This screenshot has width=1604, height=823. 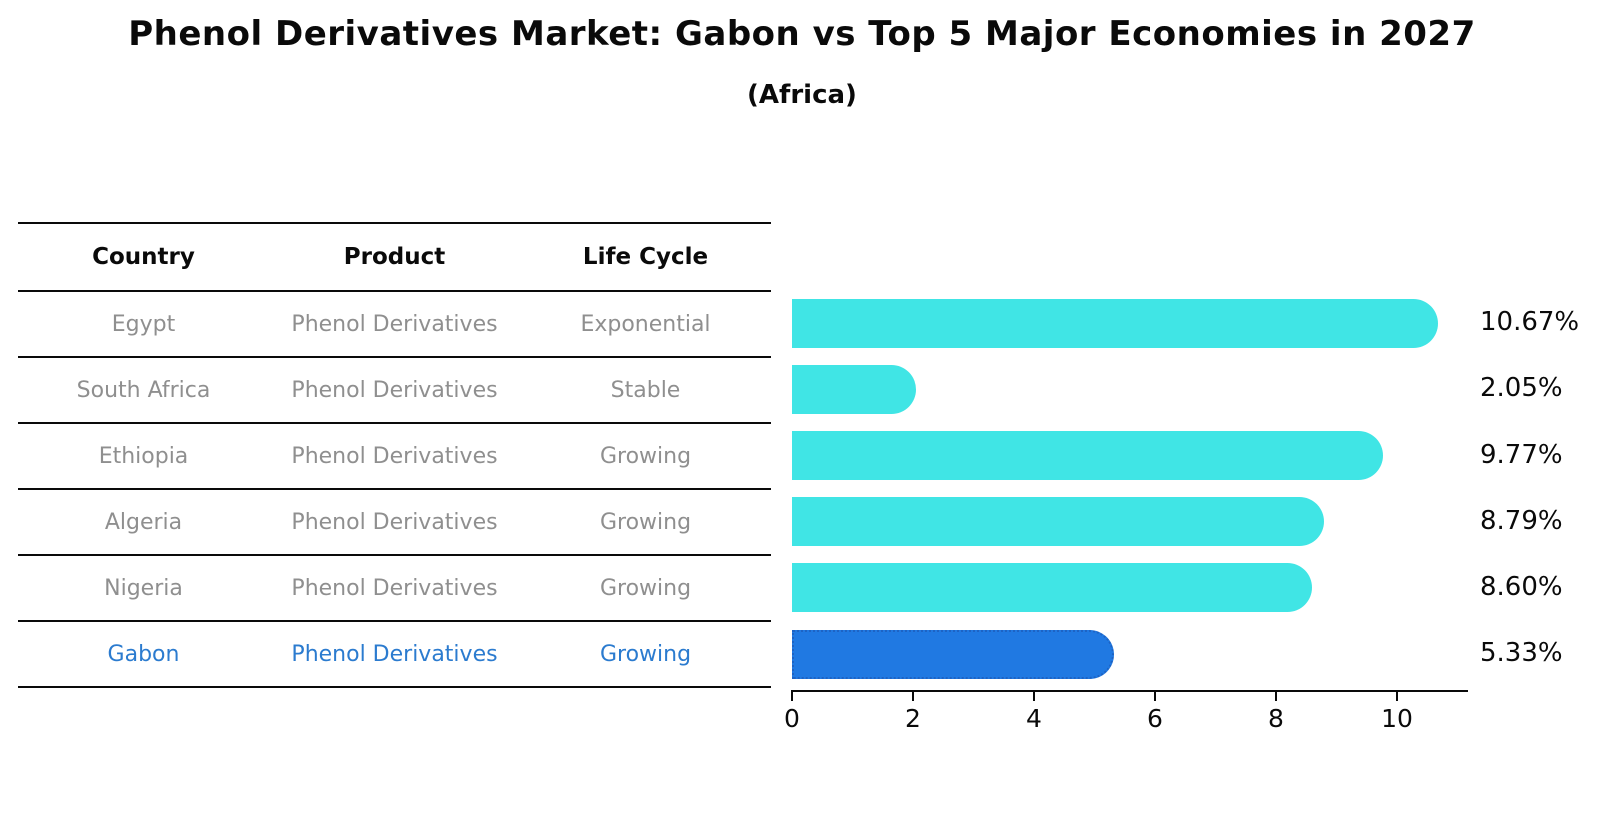 What do you see at coordinates (143, 257) in the screenshot?
I see `column-header-country: Country` at bounding box center [143, 257].